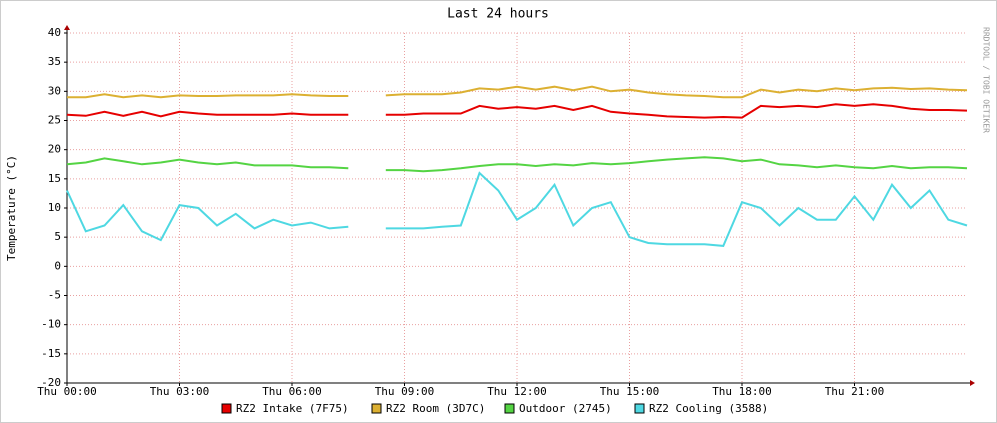 This screenshot has width=997, height=423. Describe the element at coordinates (54, 295) in the screenshot. I see `y-tick-label: -5` at that location.